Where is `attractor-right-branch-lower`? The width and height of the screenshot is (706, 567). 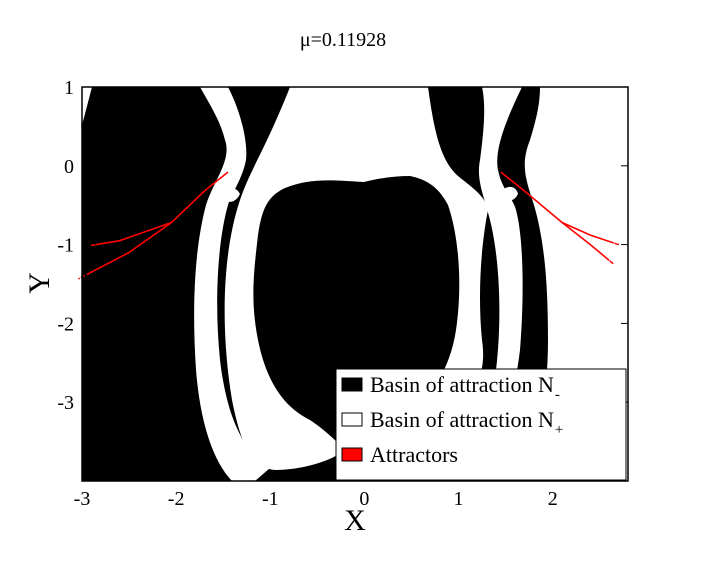 attractor-right-branch-lower is located at coordinates (585, 241).